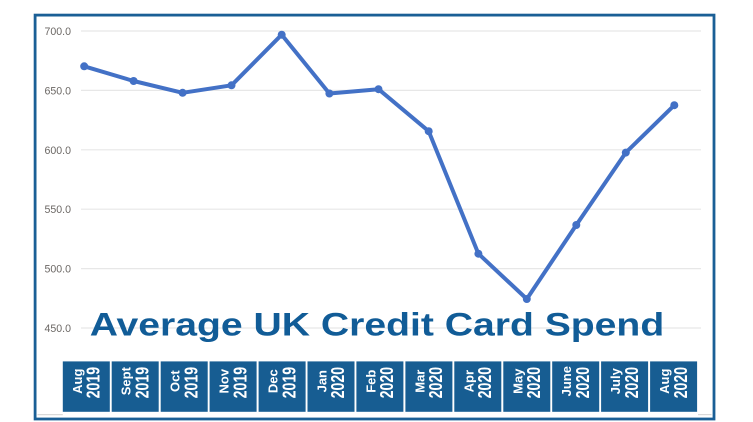  What do you see at coordinates (126, 380) in the screenshot?
I see `svg-text: Sept` at bounding box center [126, 380].